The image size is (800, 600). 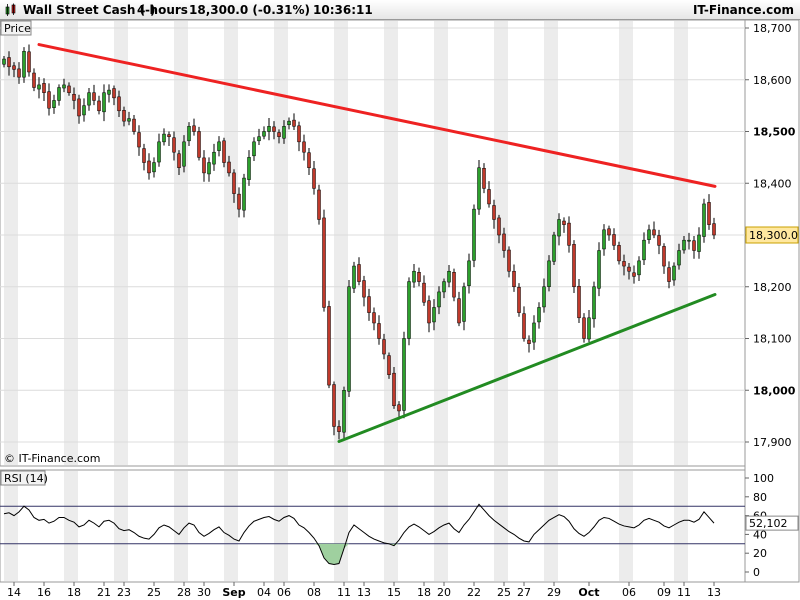 I want to click on price-panel-label: Price, so click(x=17, y=28).